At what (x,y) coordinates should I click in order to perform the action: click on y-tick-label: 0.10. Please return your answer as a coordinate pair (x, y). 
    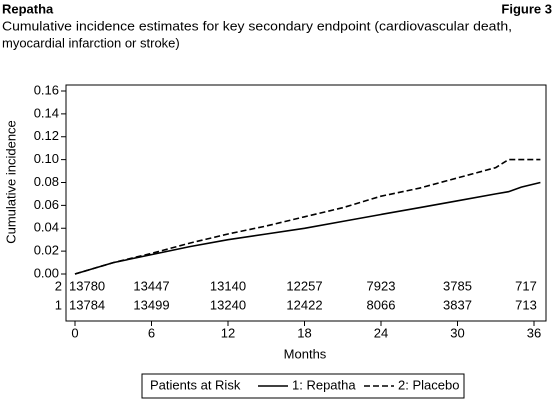
    Looking at the image, I should click on (46, 158).